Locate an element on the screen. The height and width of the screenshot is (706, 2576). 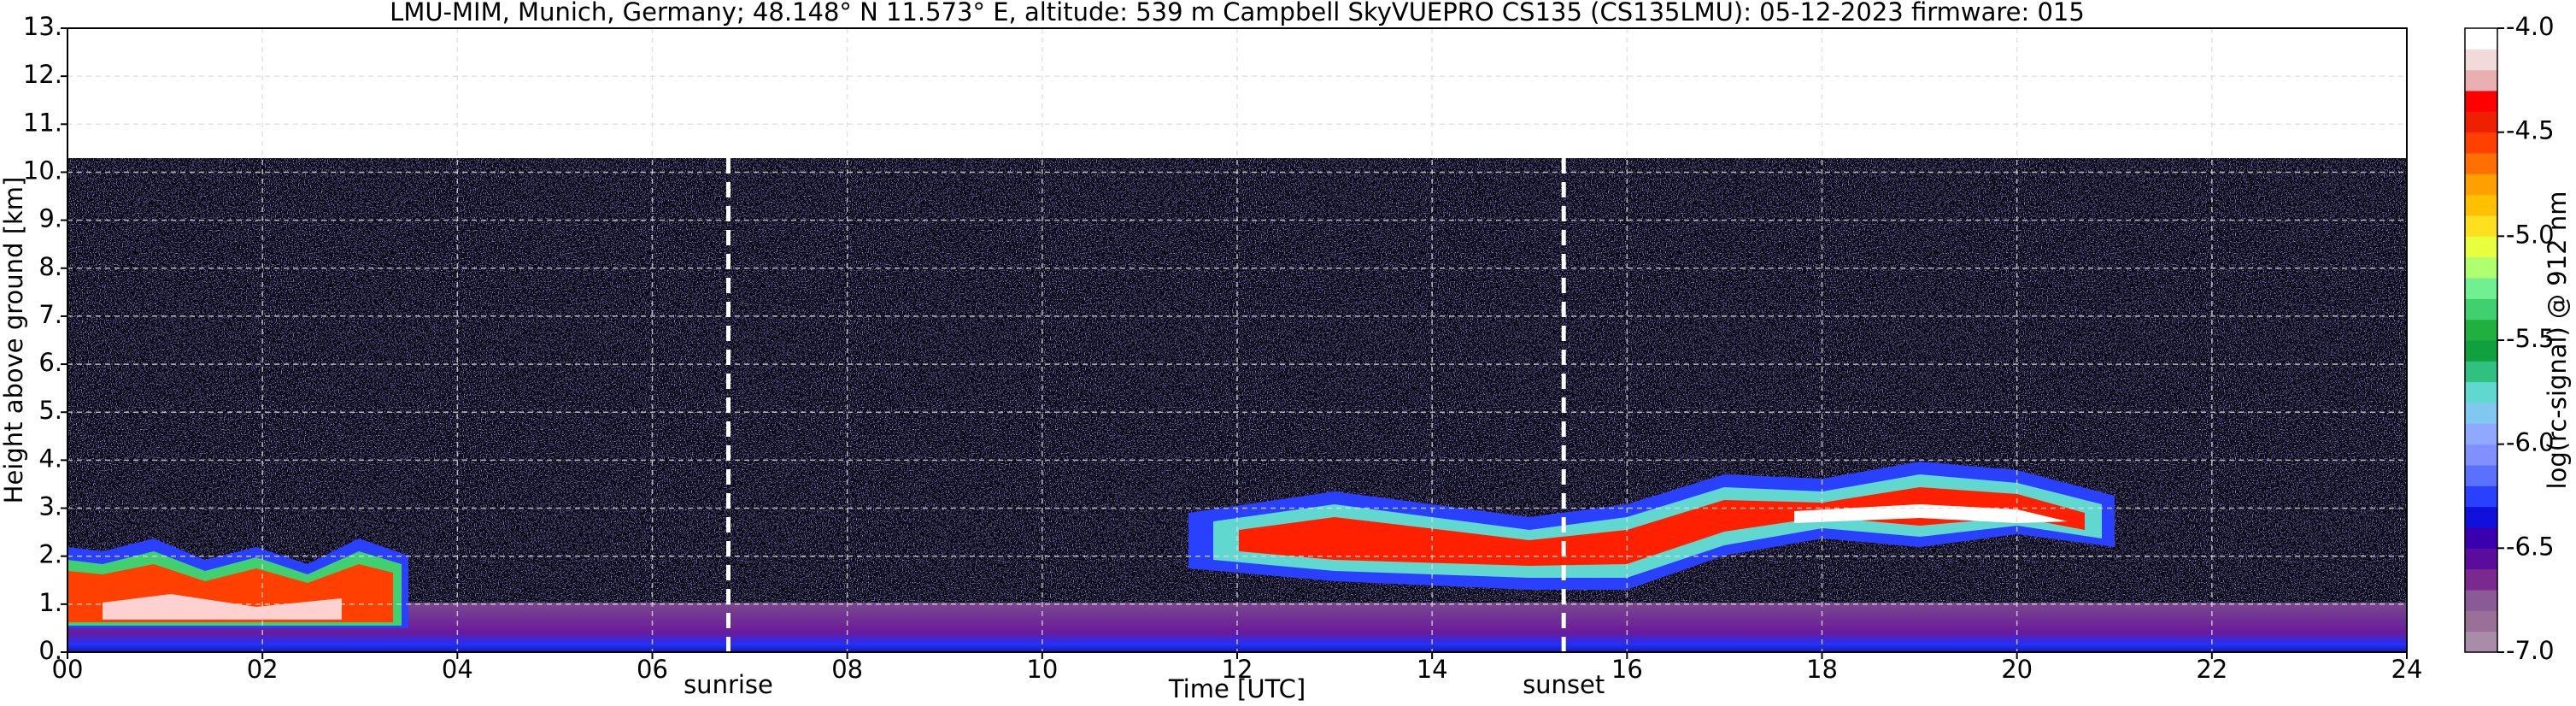
x-tick-label: 16 is located at coordinates (1627, 669).